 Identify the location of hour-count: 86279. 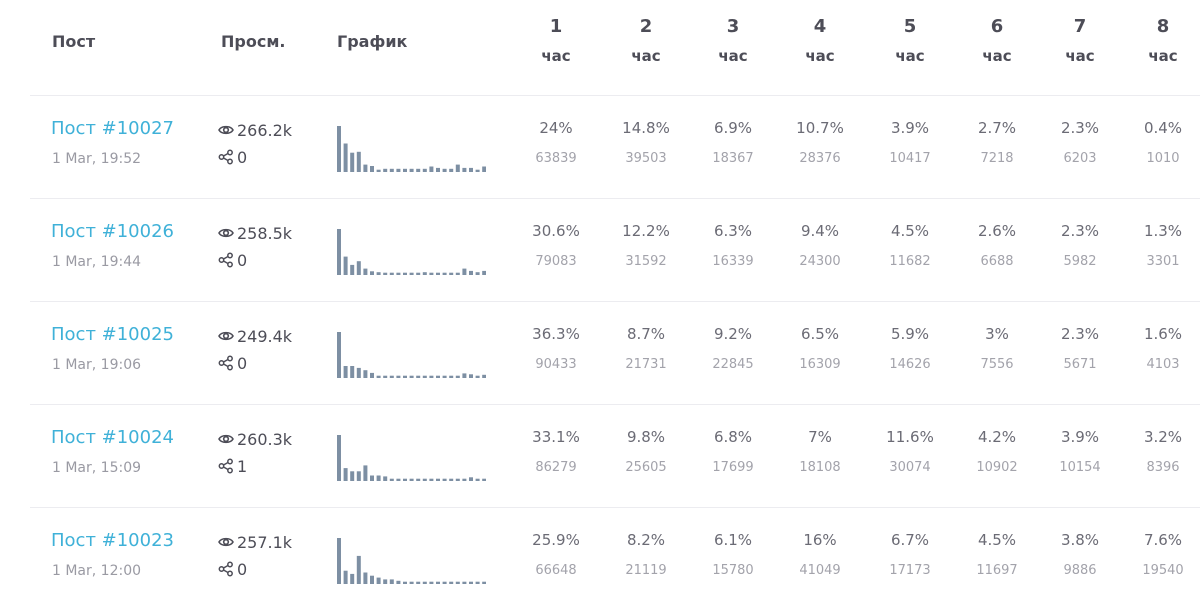
(556, 467).